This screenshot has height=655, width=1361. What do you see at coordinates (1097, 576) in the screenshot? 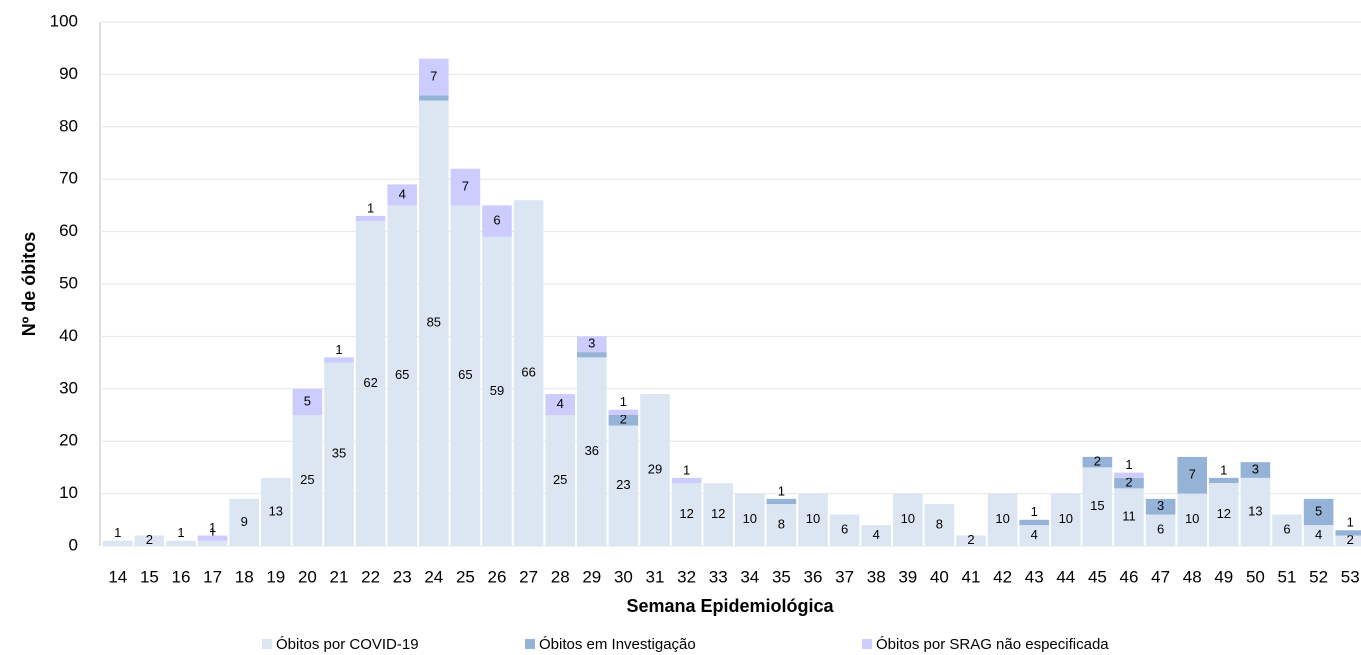
I see `x-tick-label: 45` at bounding box center [1097, 576].